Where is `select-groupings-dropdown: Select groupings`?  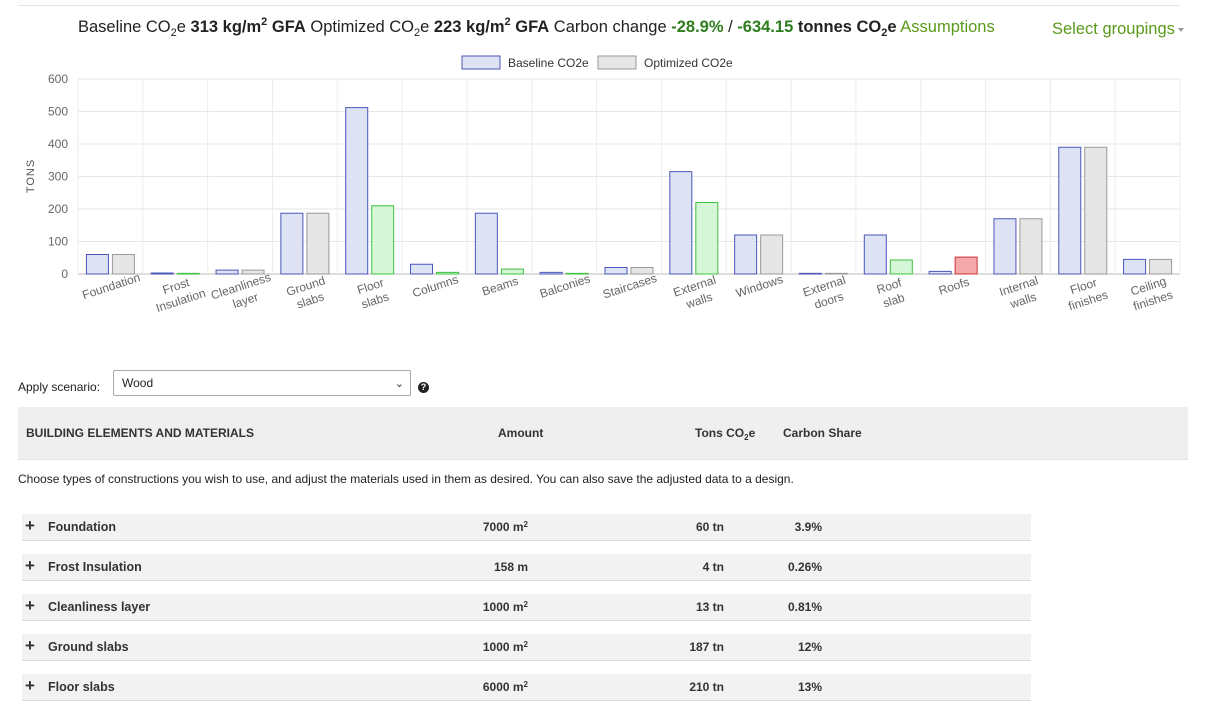
select-groupings-dropdown: Select groupings is located at coordinates (1118, 29).